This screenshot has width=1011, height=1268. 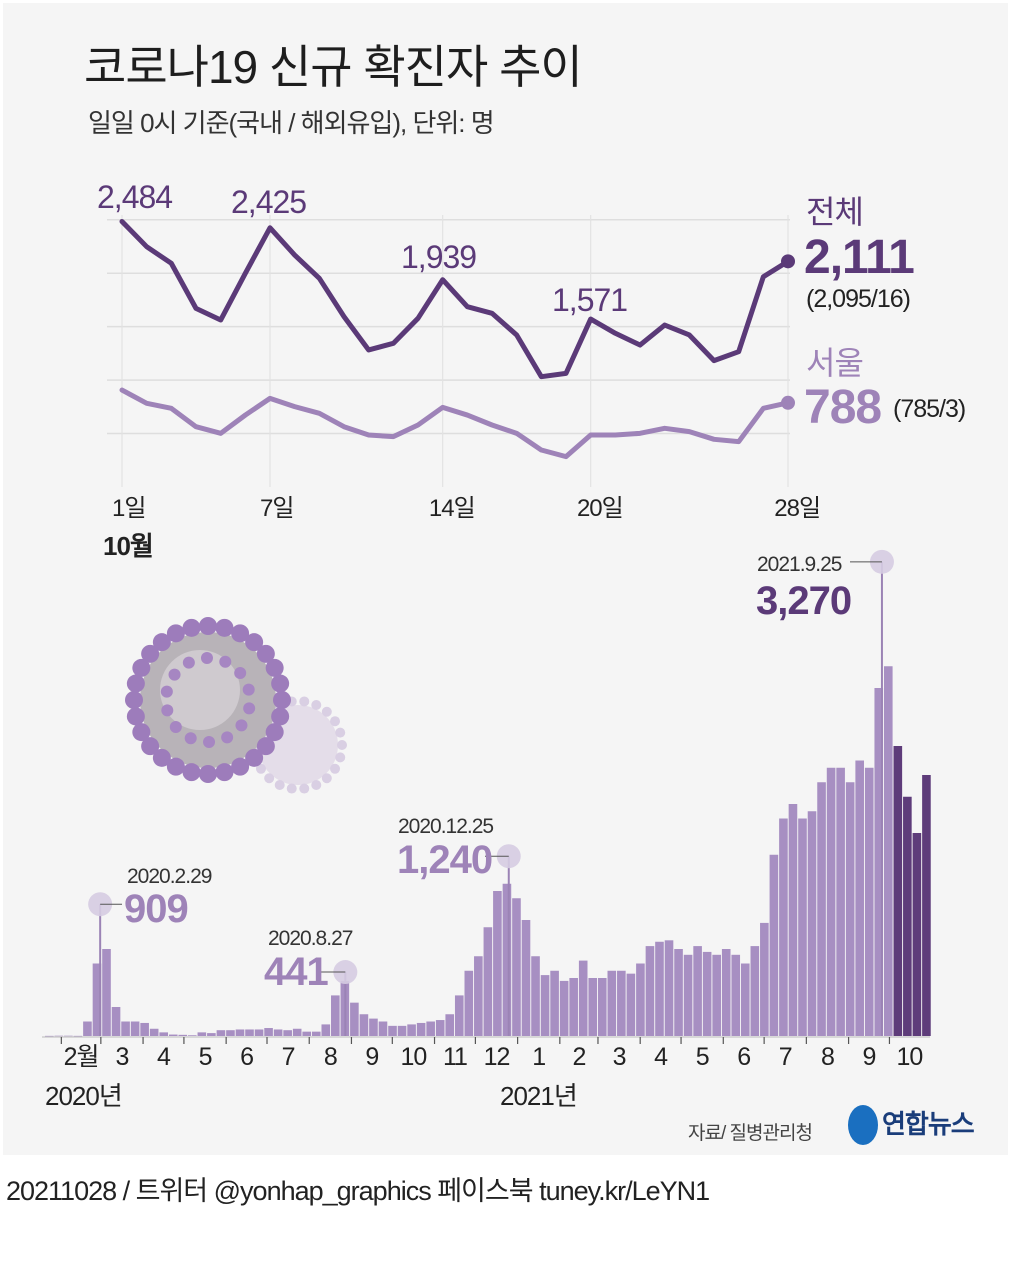 I want to click on month-label: 4, so click(x=164, y=1057).